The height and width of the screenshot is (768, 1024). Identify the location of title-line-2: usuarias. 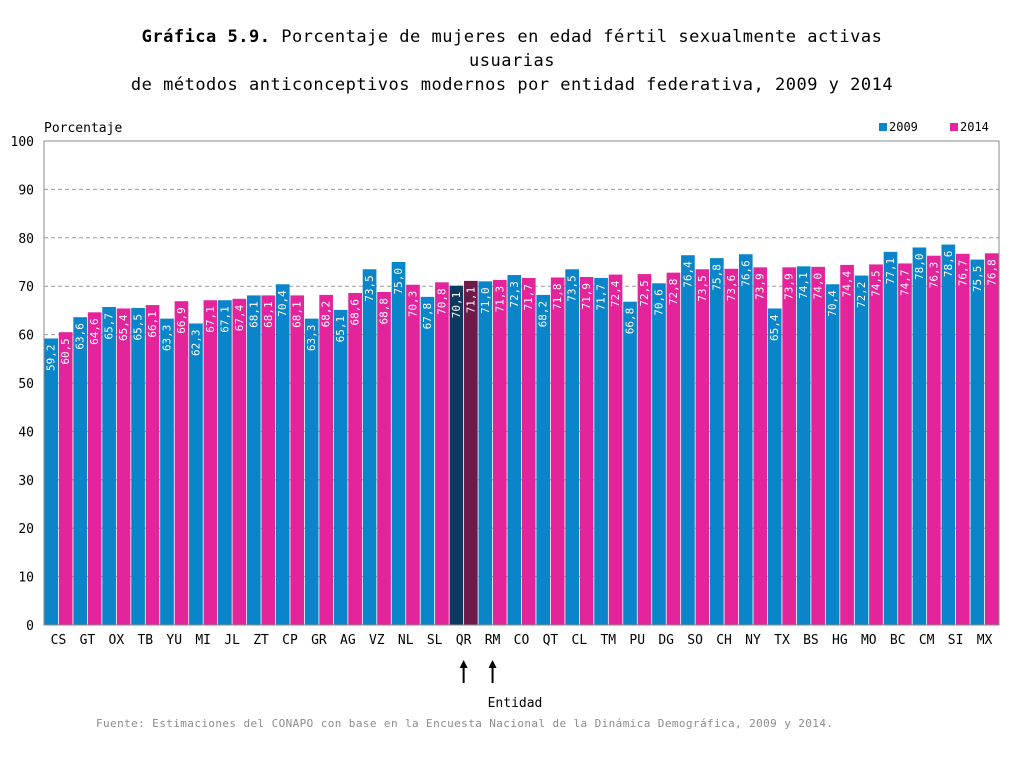
(512, 61).